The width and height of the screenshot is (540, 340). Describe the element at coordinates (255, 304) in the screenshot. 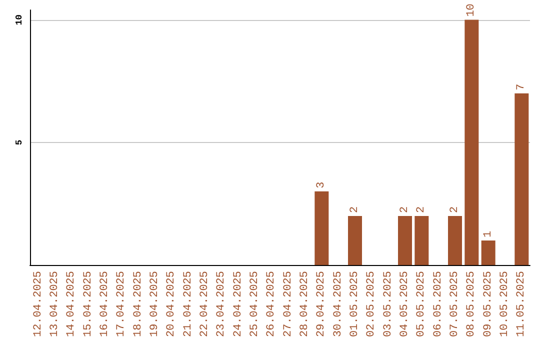

I see `x-tick-label: 25.04.2025` at that location.